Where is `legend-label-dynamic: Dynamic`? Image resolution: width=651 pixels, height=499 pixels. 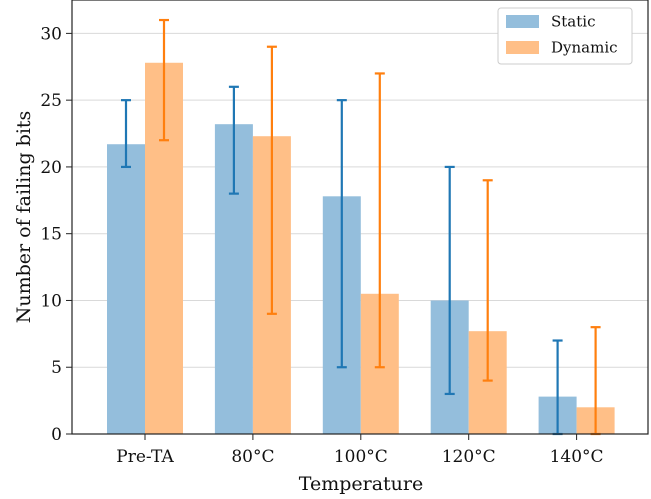 legend-label-dynamic: Dynamic is located at coordinates (584, 48).